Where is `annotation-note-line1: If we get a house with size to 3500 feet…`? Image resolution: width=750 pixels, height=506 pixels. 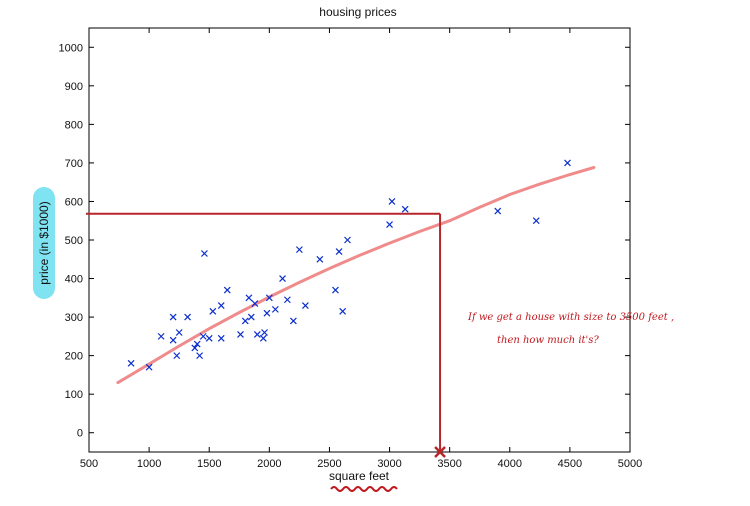
annotation-note-line1: If we get a house with size to 3500 feet… is located at coordinates (570, 317).